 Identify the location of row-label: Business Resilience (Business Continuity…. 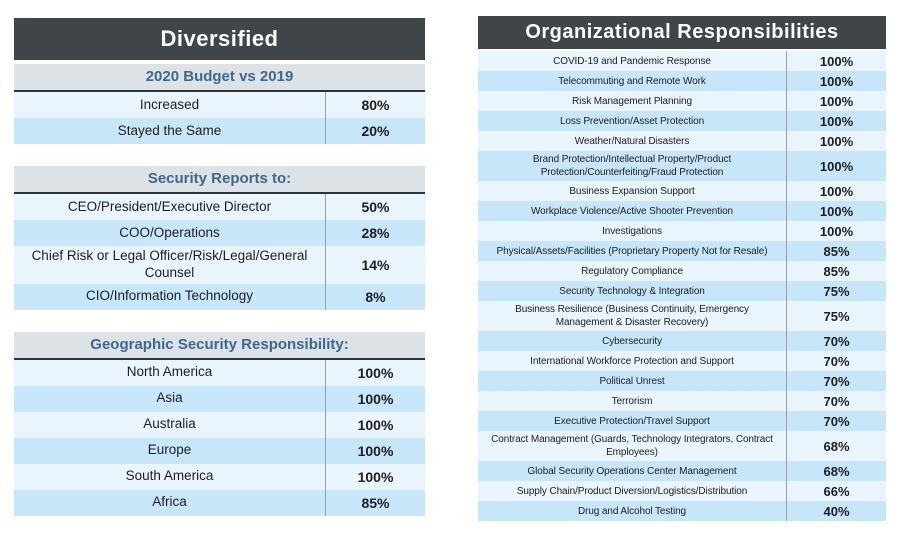
(632, 316).